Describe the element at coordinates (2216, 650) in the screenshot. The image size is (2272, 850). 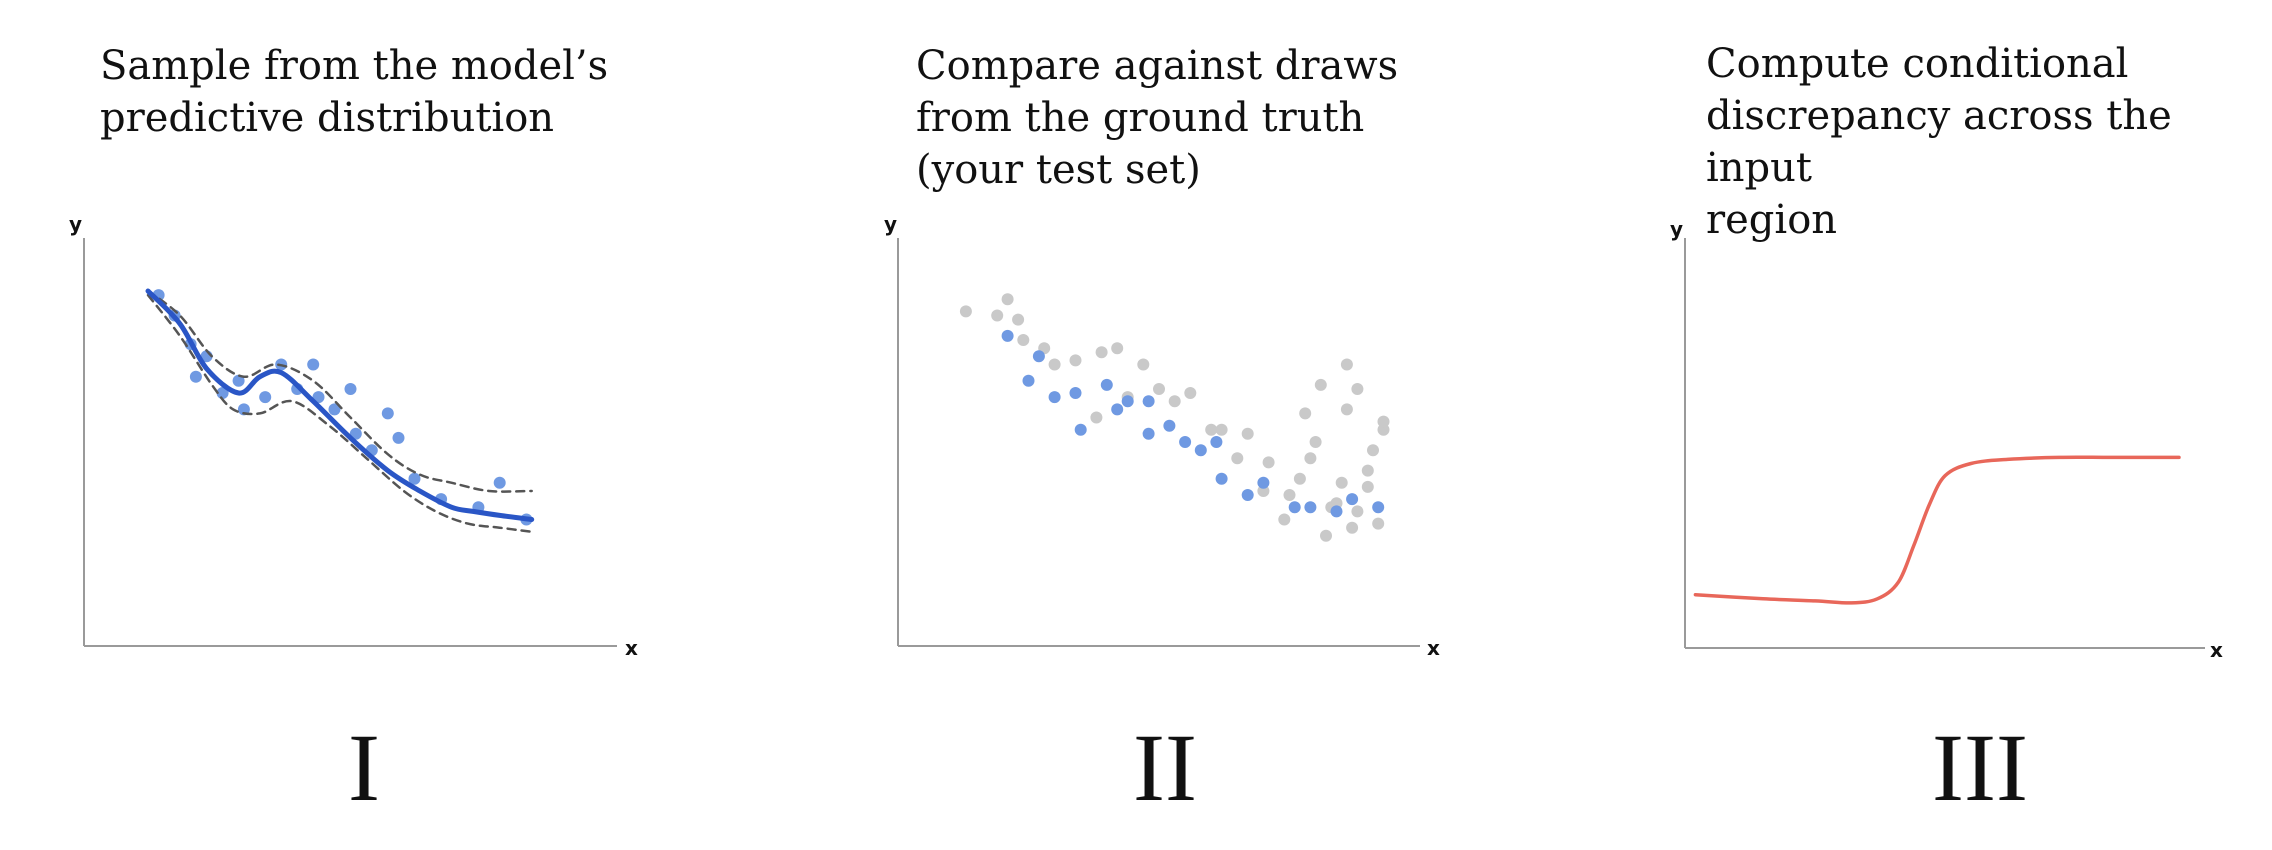
I see `panel-3-x-label: x` at that location.